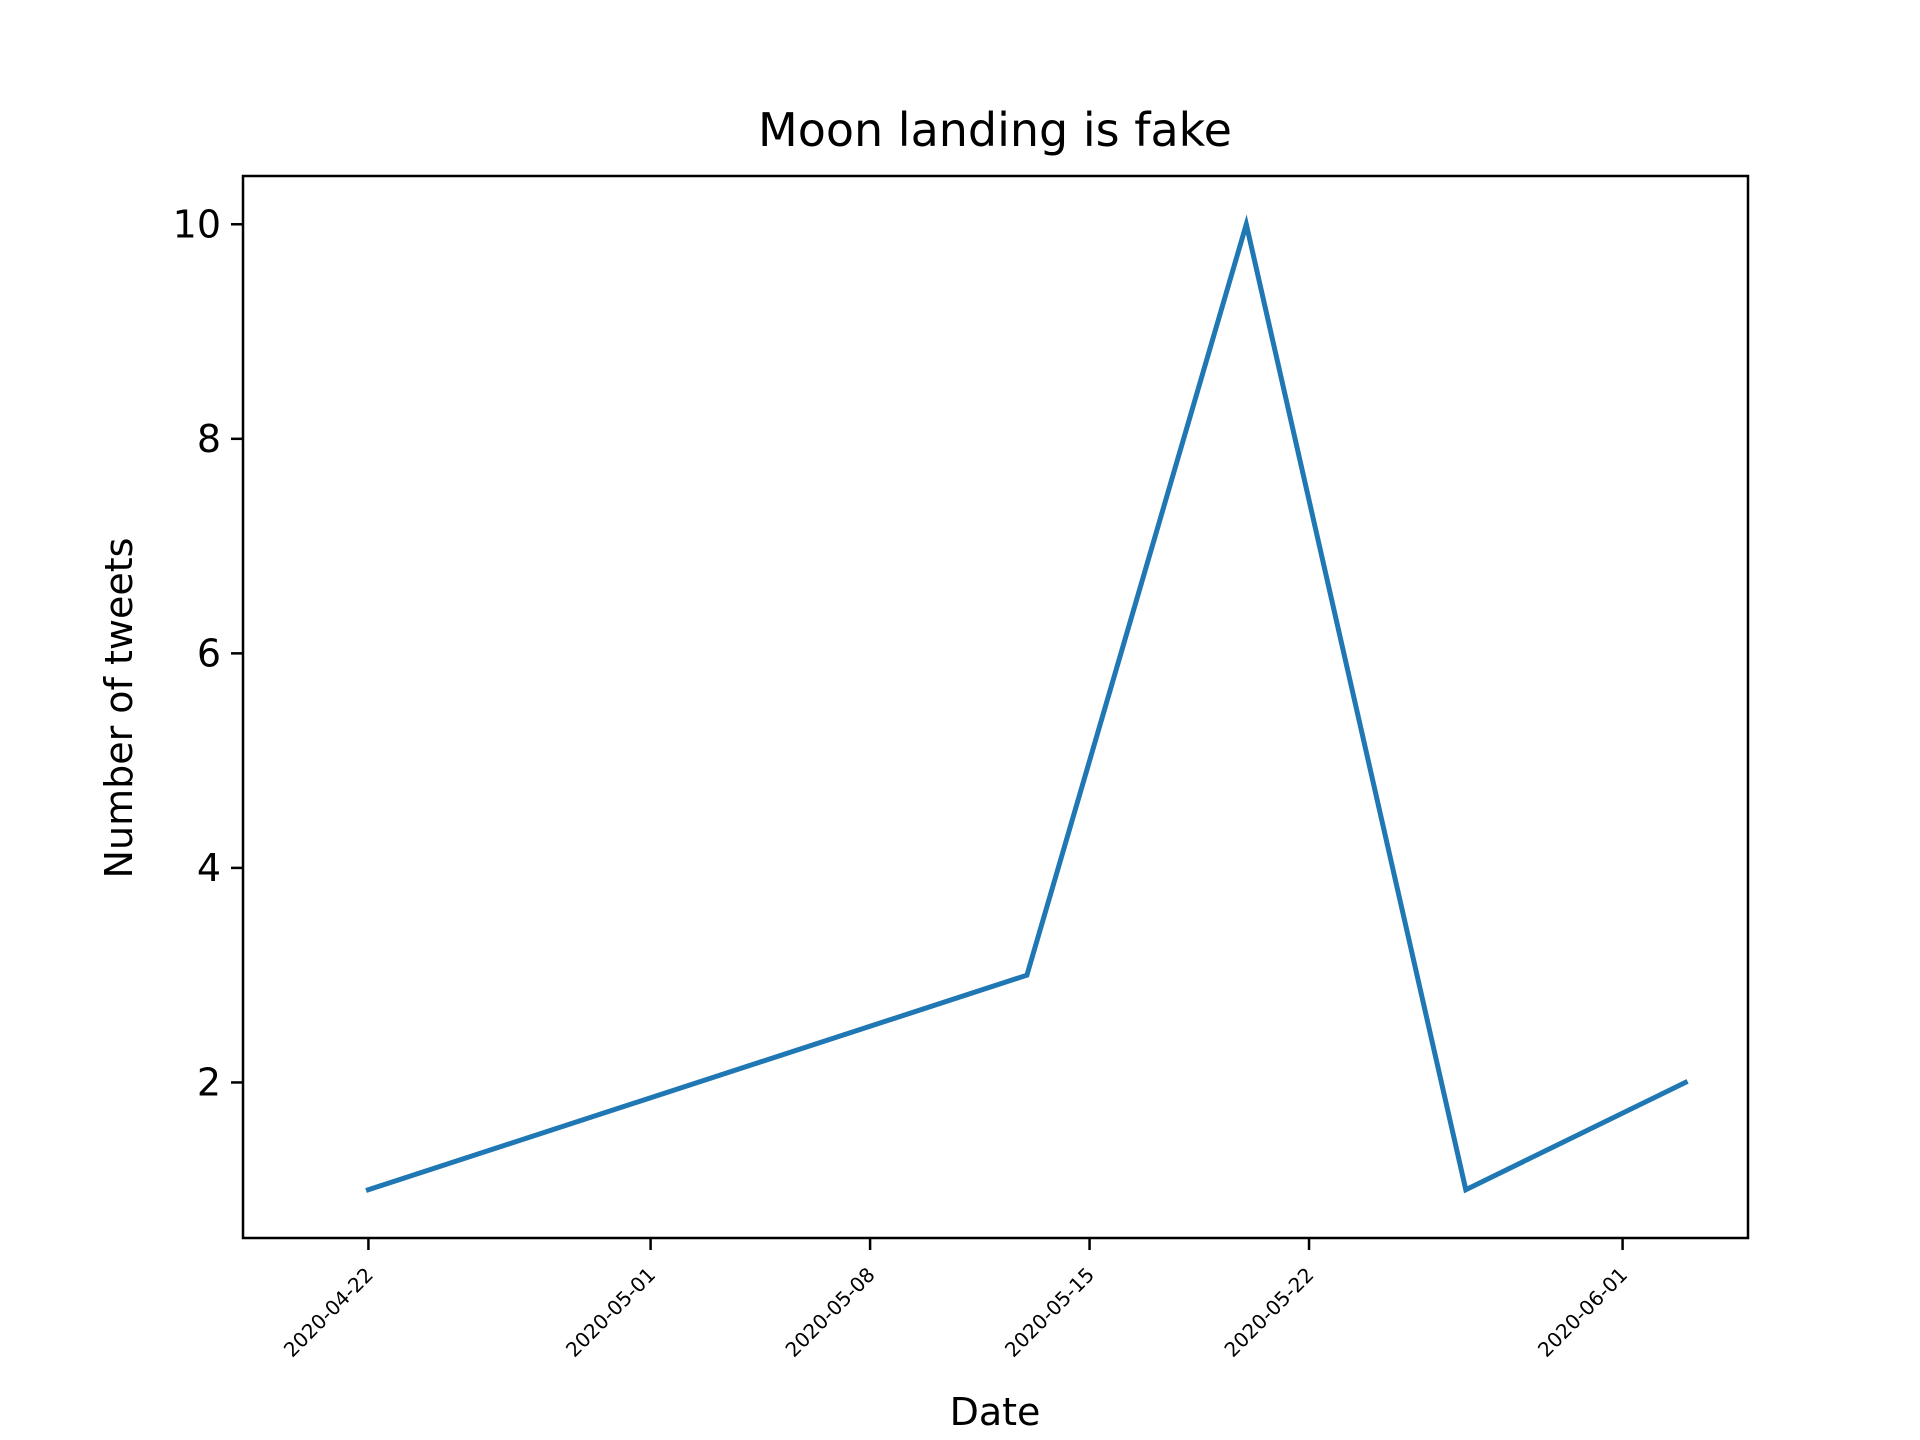 The image size is (1920, 1440). I want to click on chart-title: Moon landing is fake, so click(995, 130).